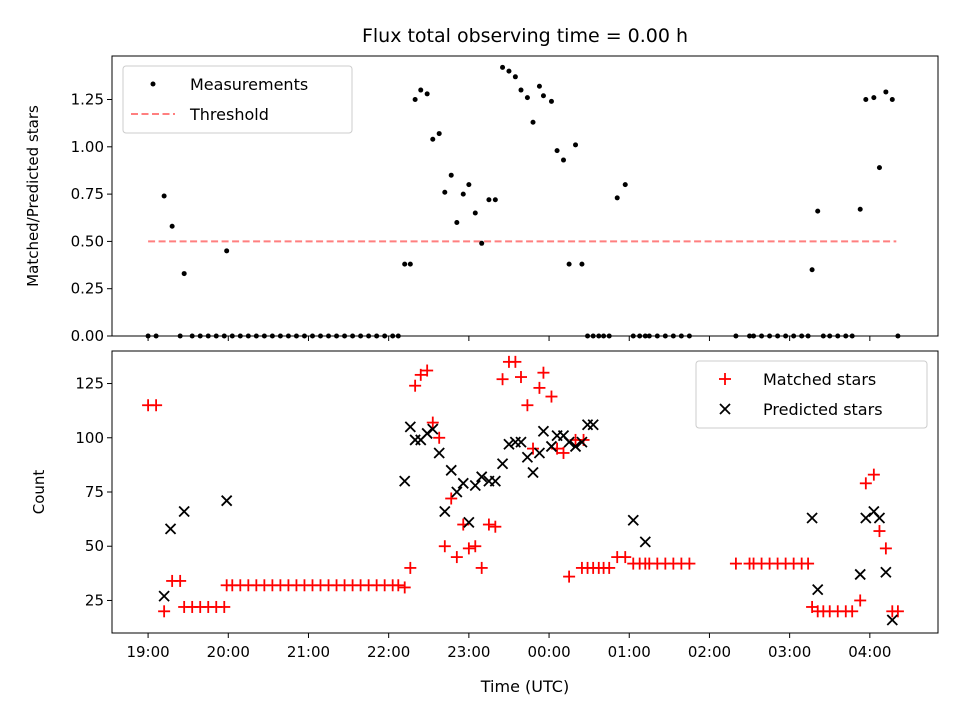  Describe the element at coordinates (548, 652) in the screenshot. I see `x-tick-label: 00:00` at that location.